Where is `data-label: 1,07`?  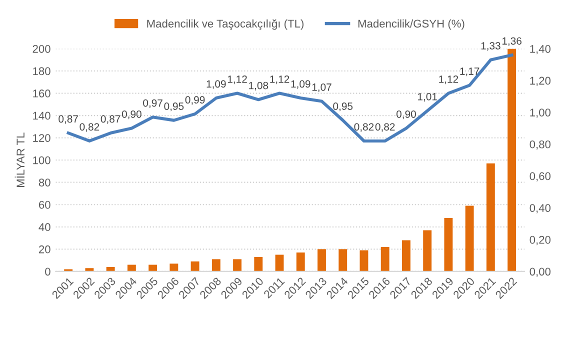 data-label: 1,07 is located at coordinates (322, 87).